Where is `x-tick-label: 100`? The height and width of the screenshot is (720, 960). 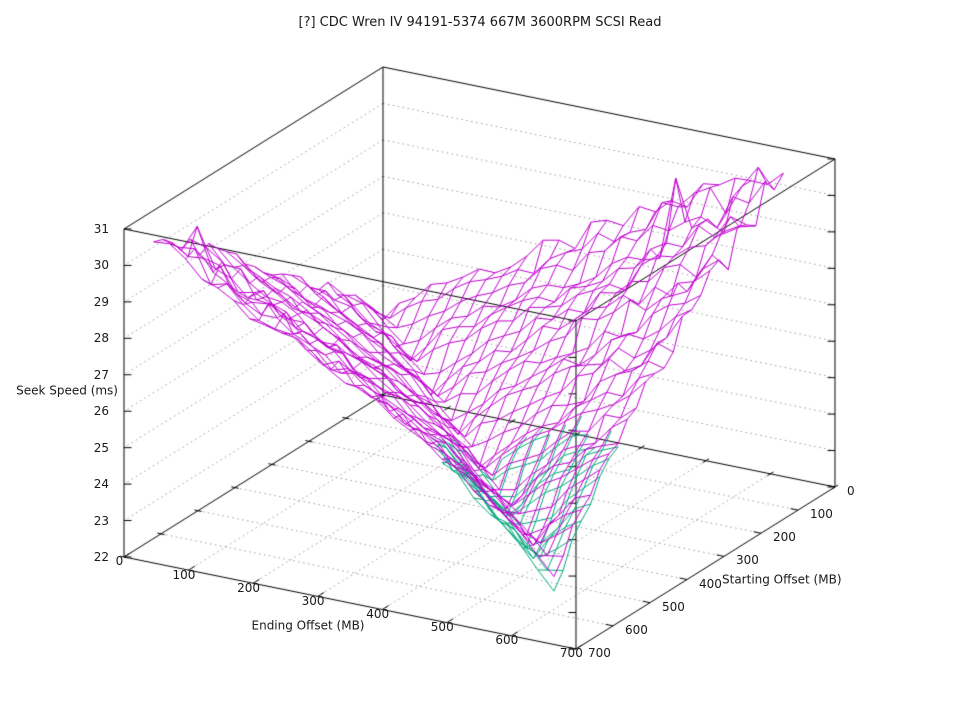
x-tick-label: 100 is located at coordinates (184, 574).